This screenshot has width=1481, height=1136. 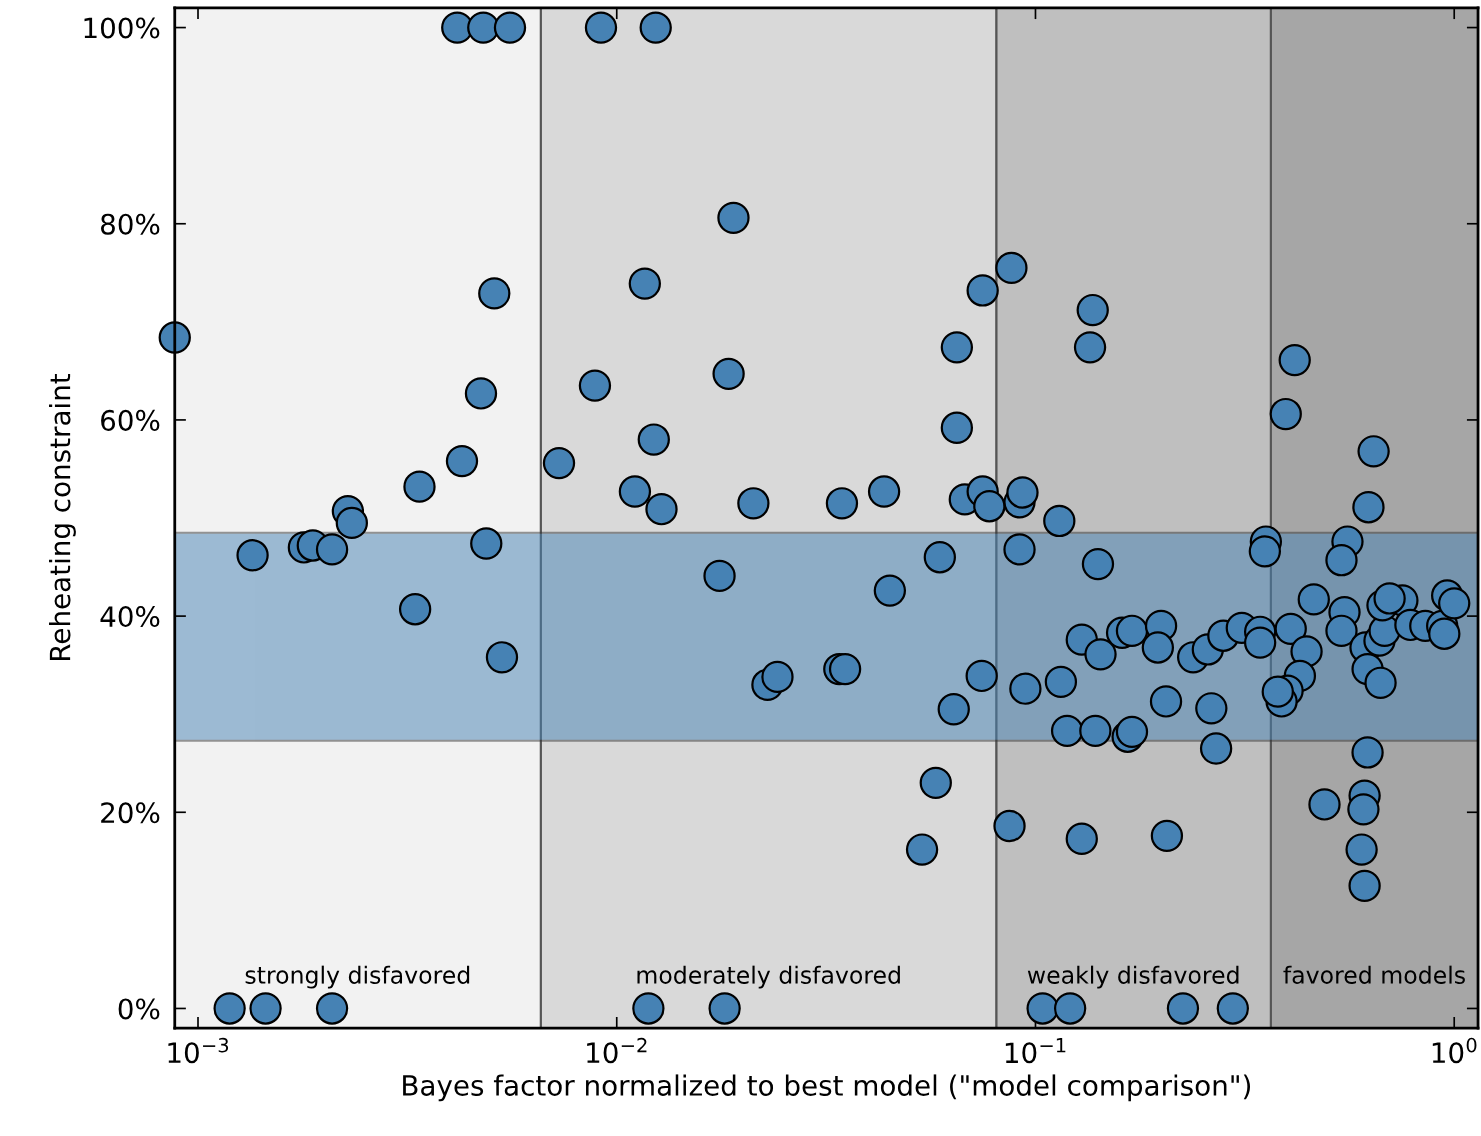 I want to click on y-axis-title: Reheating constraint, so click(x=62, y=516).